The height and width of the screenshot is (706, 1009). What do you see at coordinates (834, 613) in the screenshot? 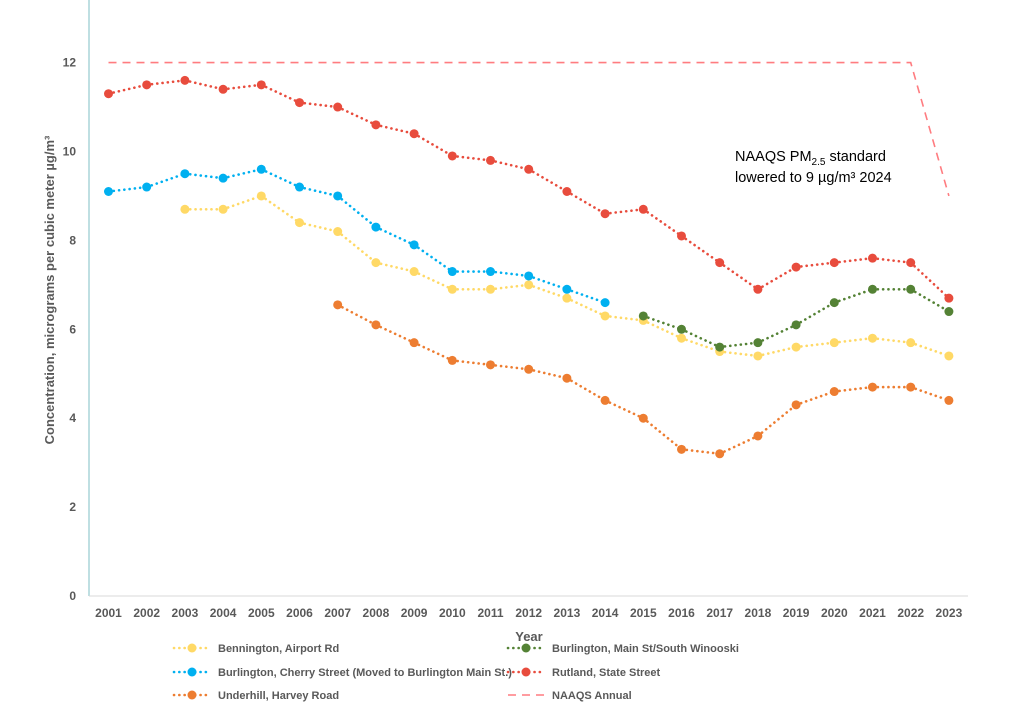
I see `x-tick-label: 2020` at bounding box center [834, 613].